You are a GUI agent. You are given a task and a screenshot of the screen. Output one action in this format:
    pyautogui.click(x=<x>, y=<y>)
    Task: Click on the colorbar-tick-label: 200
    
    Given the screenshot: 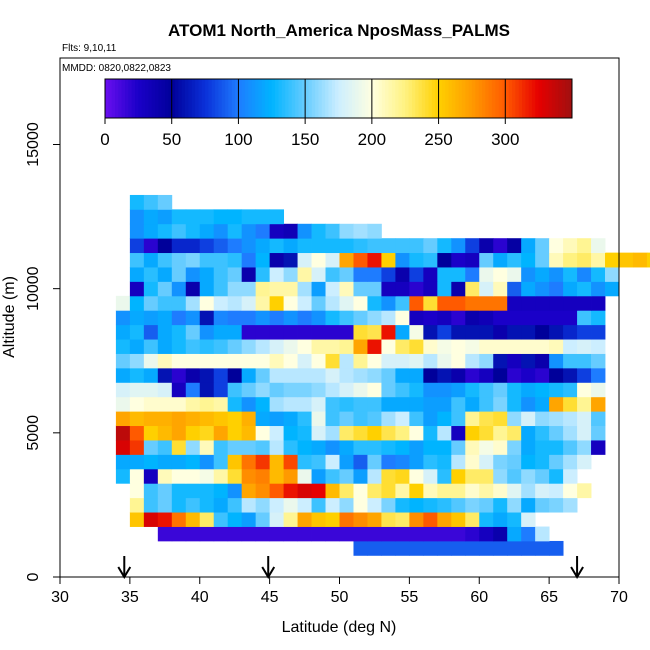 What is the action you would take?
    pyautogui.click(x=372, y=139)
    